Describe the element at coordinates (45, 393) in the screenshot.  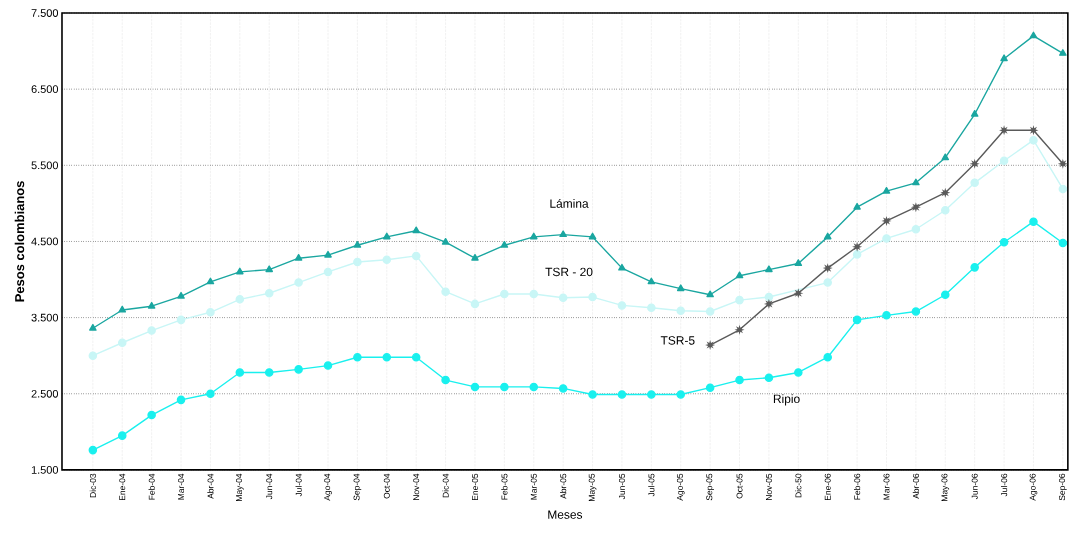
I see `y-tick-label: 2.500` at that location.